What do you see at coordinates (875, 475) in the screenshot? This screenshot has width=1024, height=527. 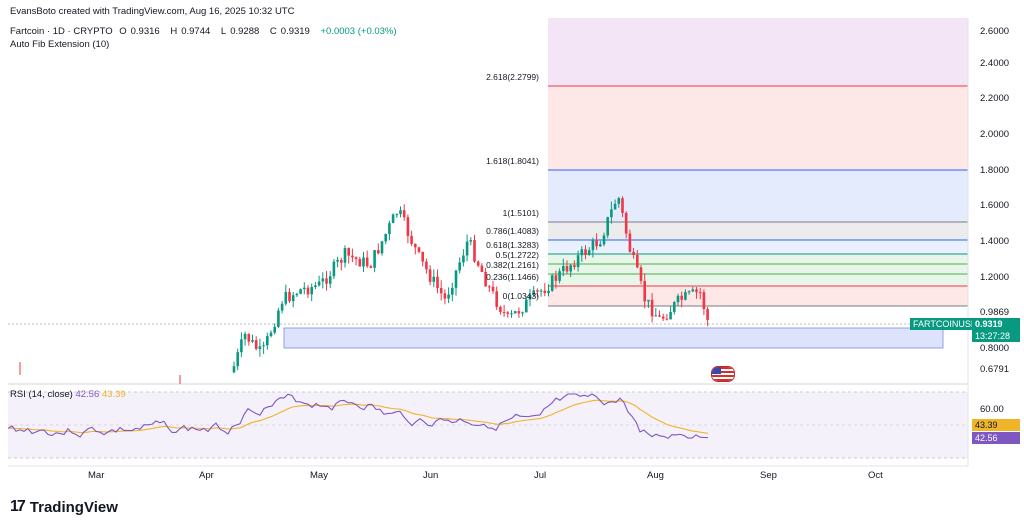 I see `month-label: Oct` at bounding box center [875, 475].